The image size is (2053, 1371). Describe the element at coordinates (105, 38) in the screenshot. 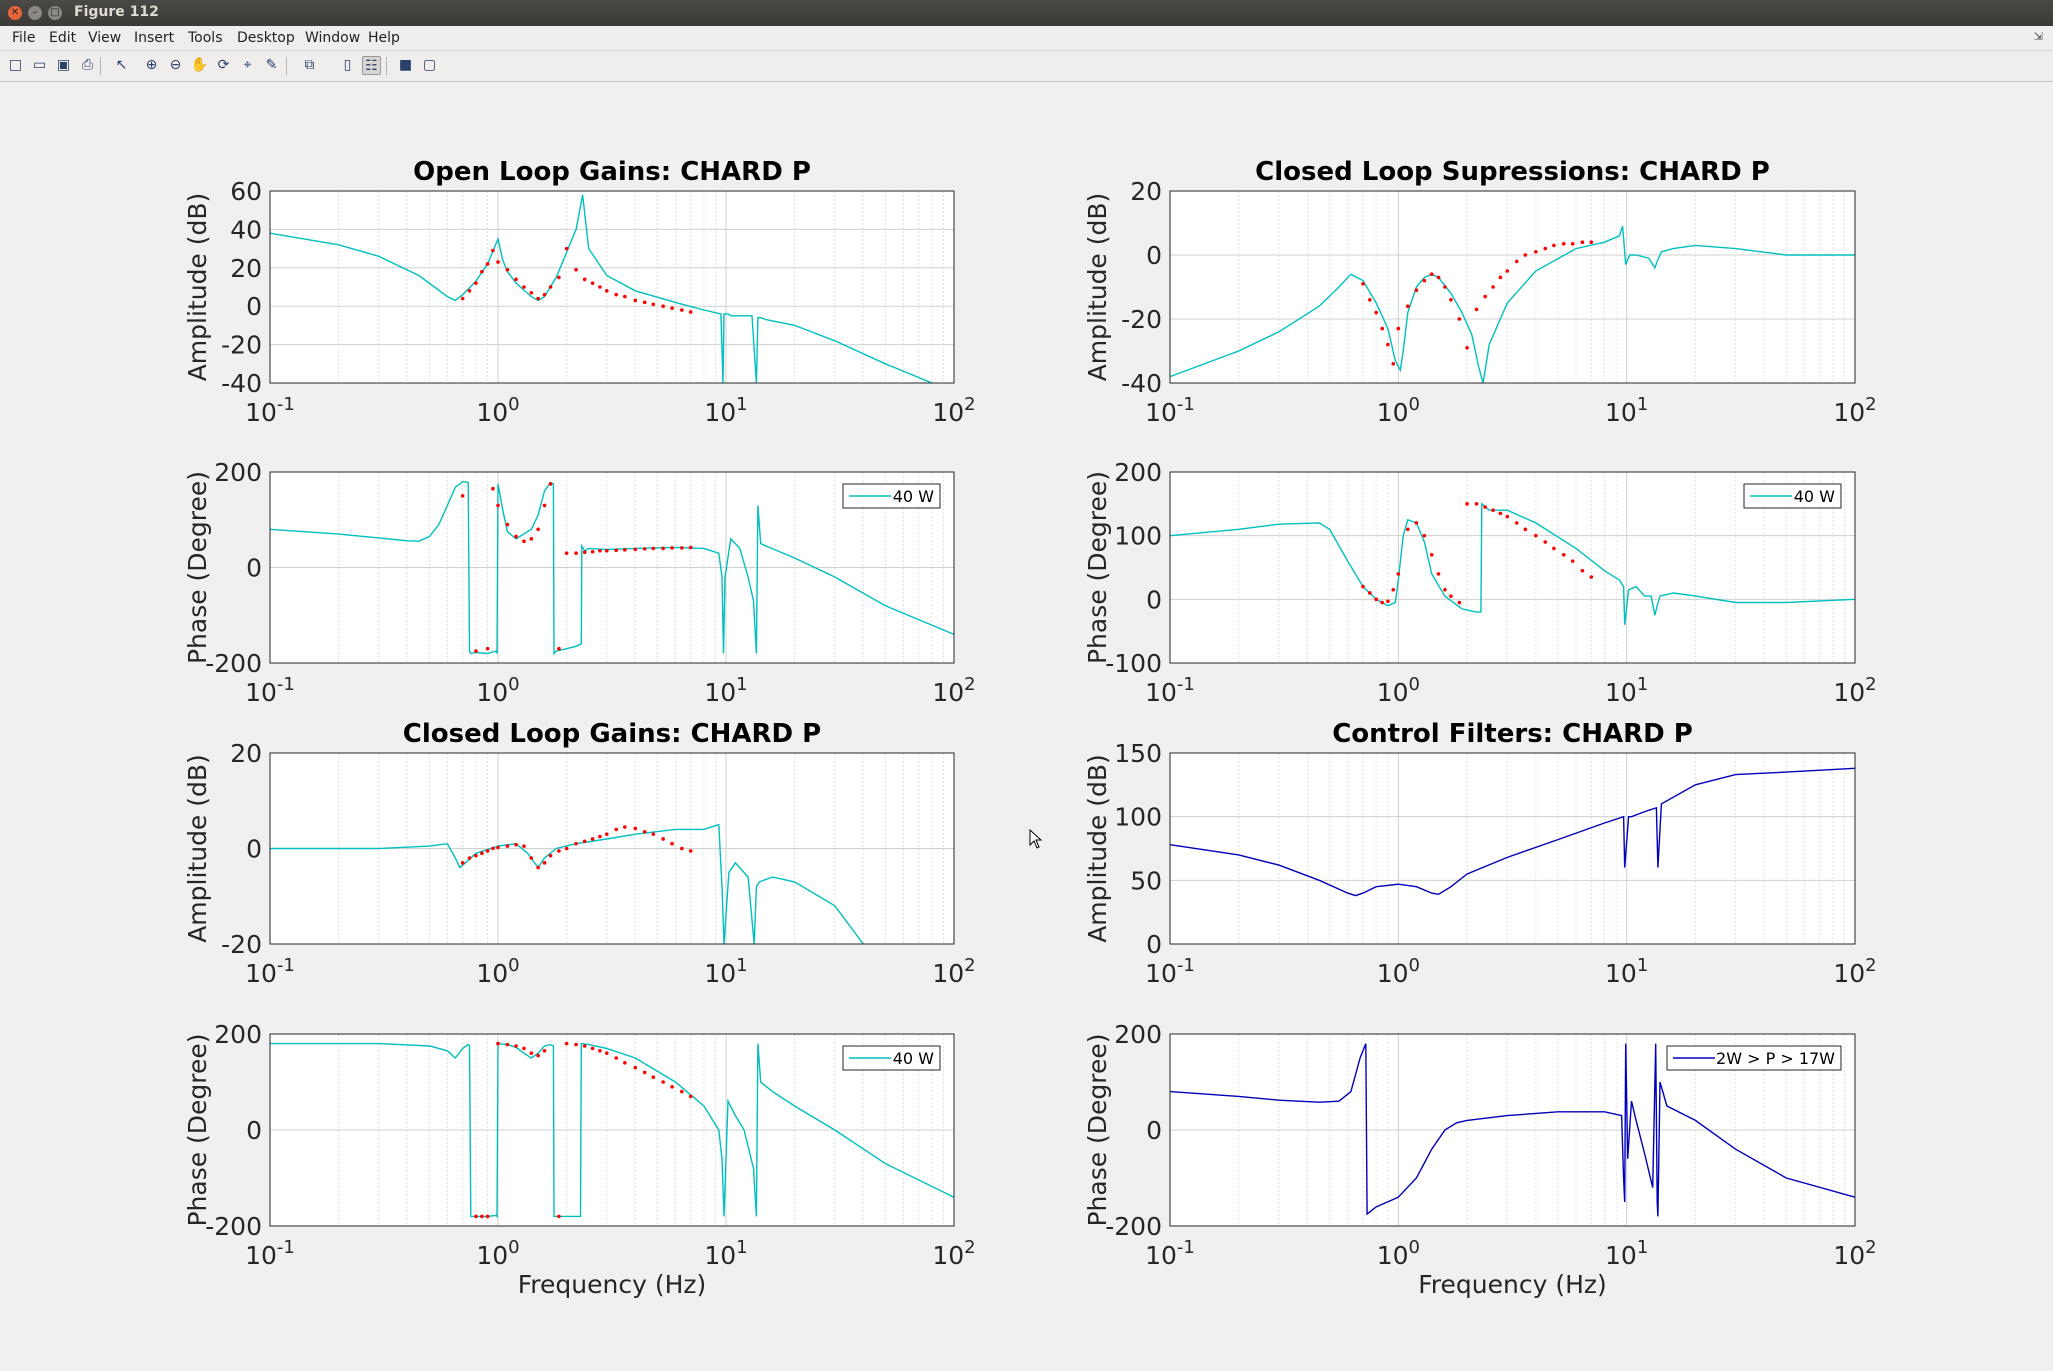

I see `menu-view: View` at that location.